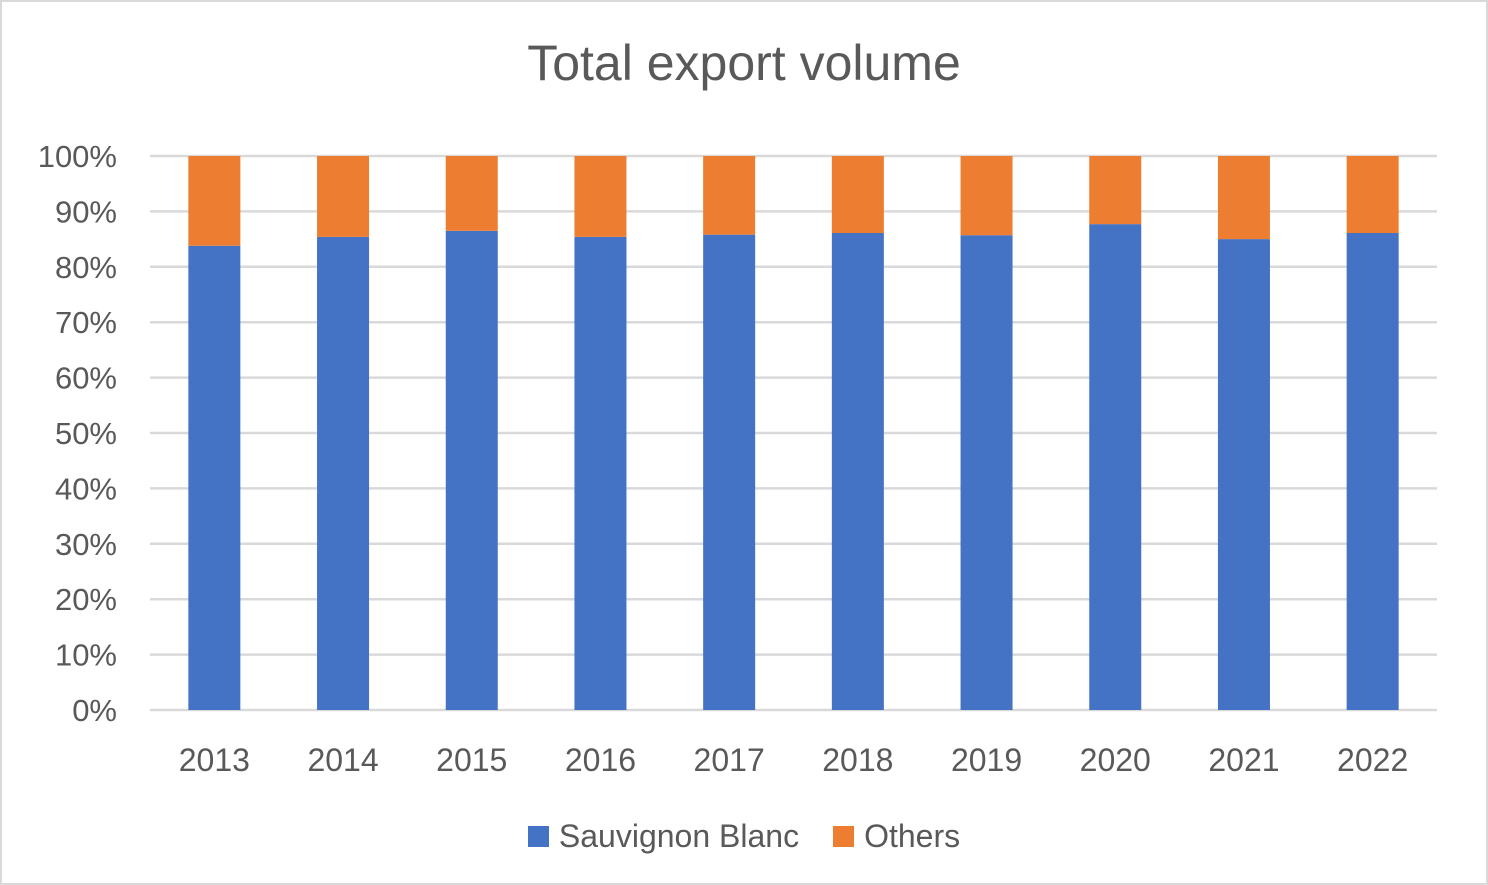 The image size is (1488, 885). Describe the element at coordinates (471, 470) in the screenshot. I see `bar-sauvignon-blanc-2015` at that location.